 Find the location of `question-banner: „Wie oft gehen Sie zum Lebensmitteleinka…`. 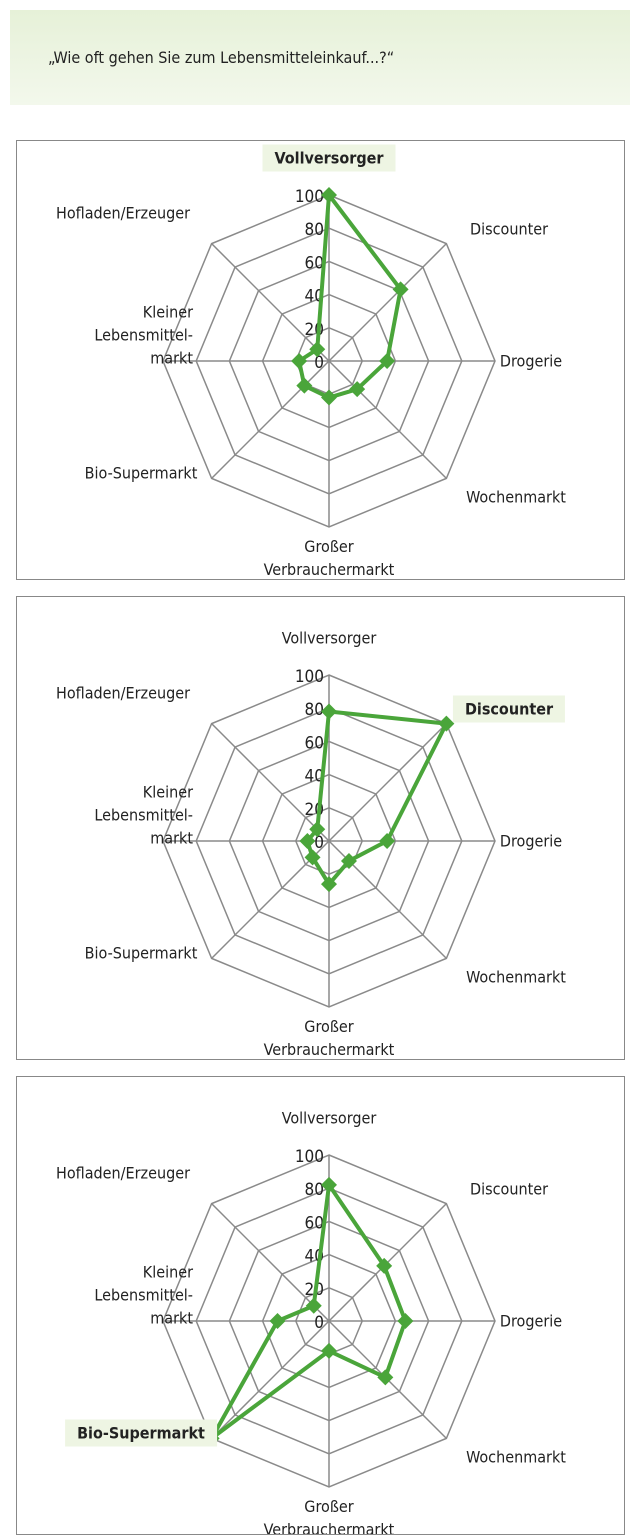

question-banner: „Wie oft gehen Sie zum Lebensmitteleinka… is located at coordinates (320, 57).